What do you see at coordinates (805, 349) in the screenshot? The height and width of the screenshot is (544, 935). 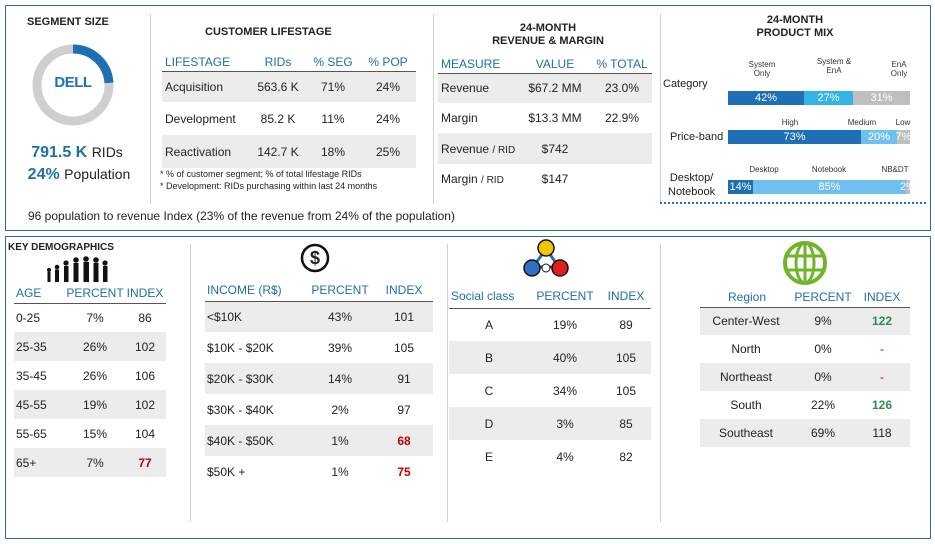 I see `table-row: North 0% -` at bounding box center [805, 349].